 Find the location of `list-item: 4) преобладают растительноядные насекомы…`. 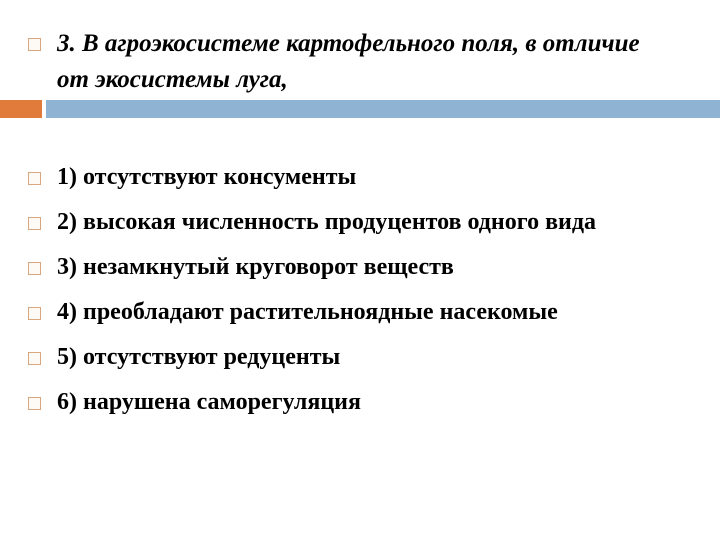

list-item: 4) преобладают растительноядные насекомы… is located at coordinates (351, 312).